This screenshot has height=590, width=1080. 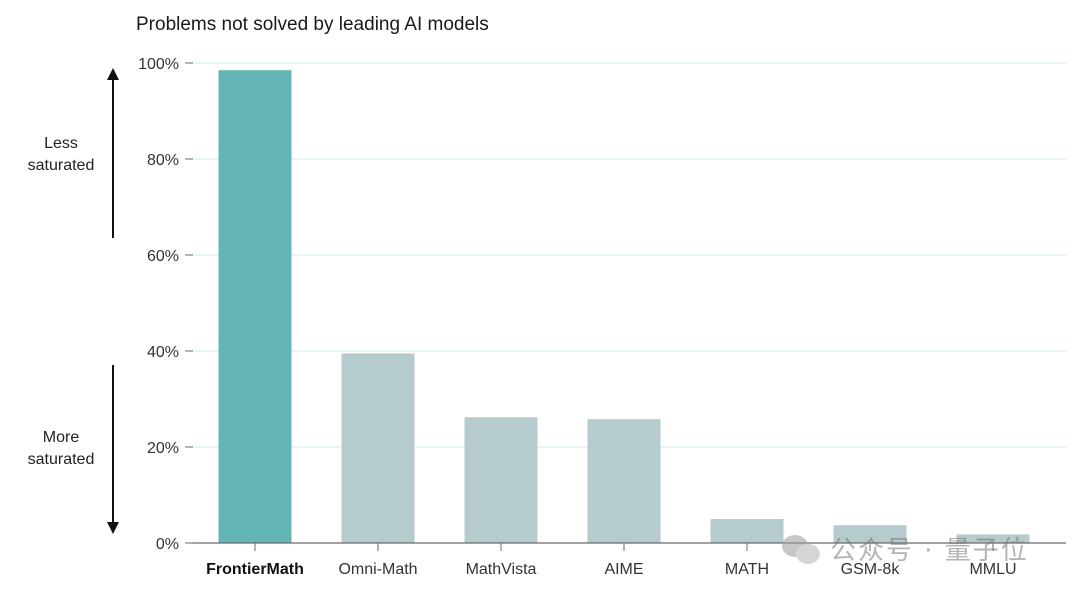 What do you see at coordinates (167, 544) in the screenshot?
I see `y-tick-label: 0%` at bounding box center [167, 544].